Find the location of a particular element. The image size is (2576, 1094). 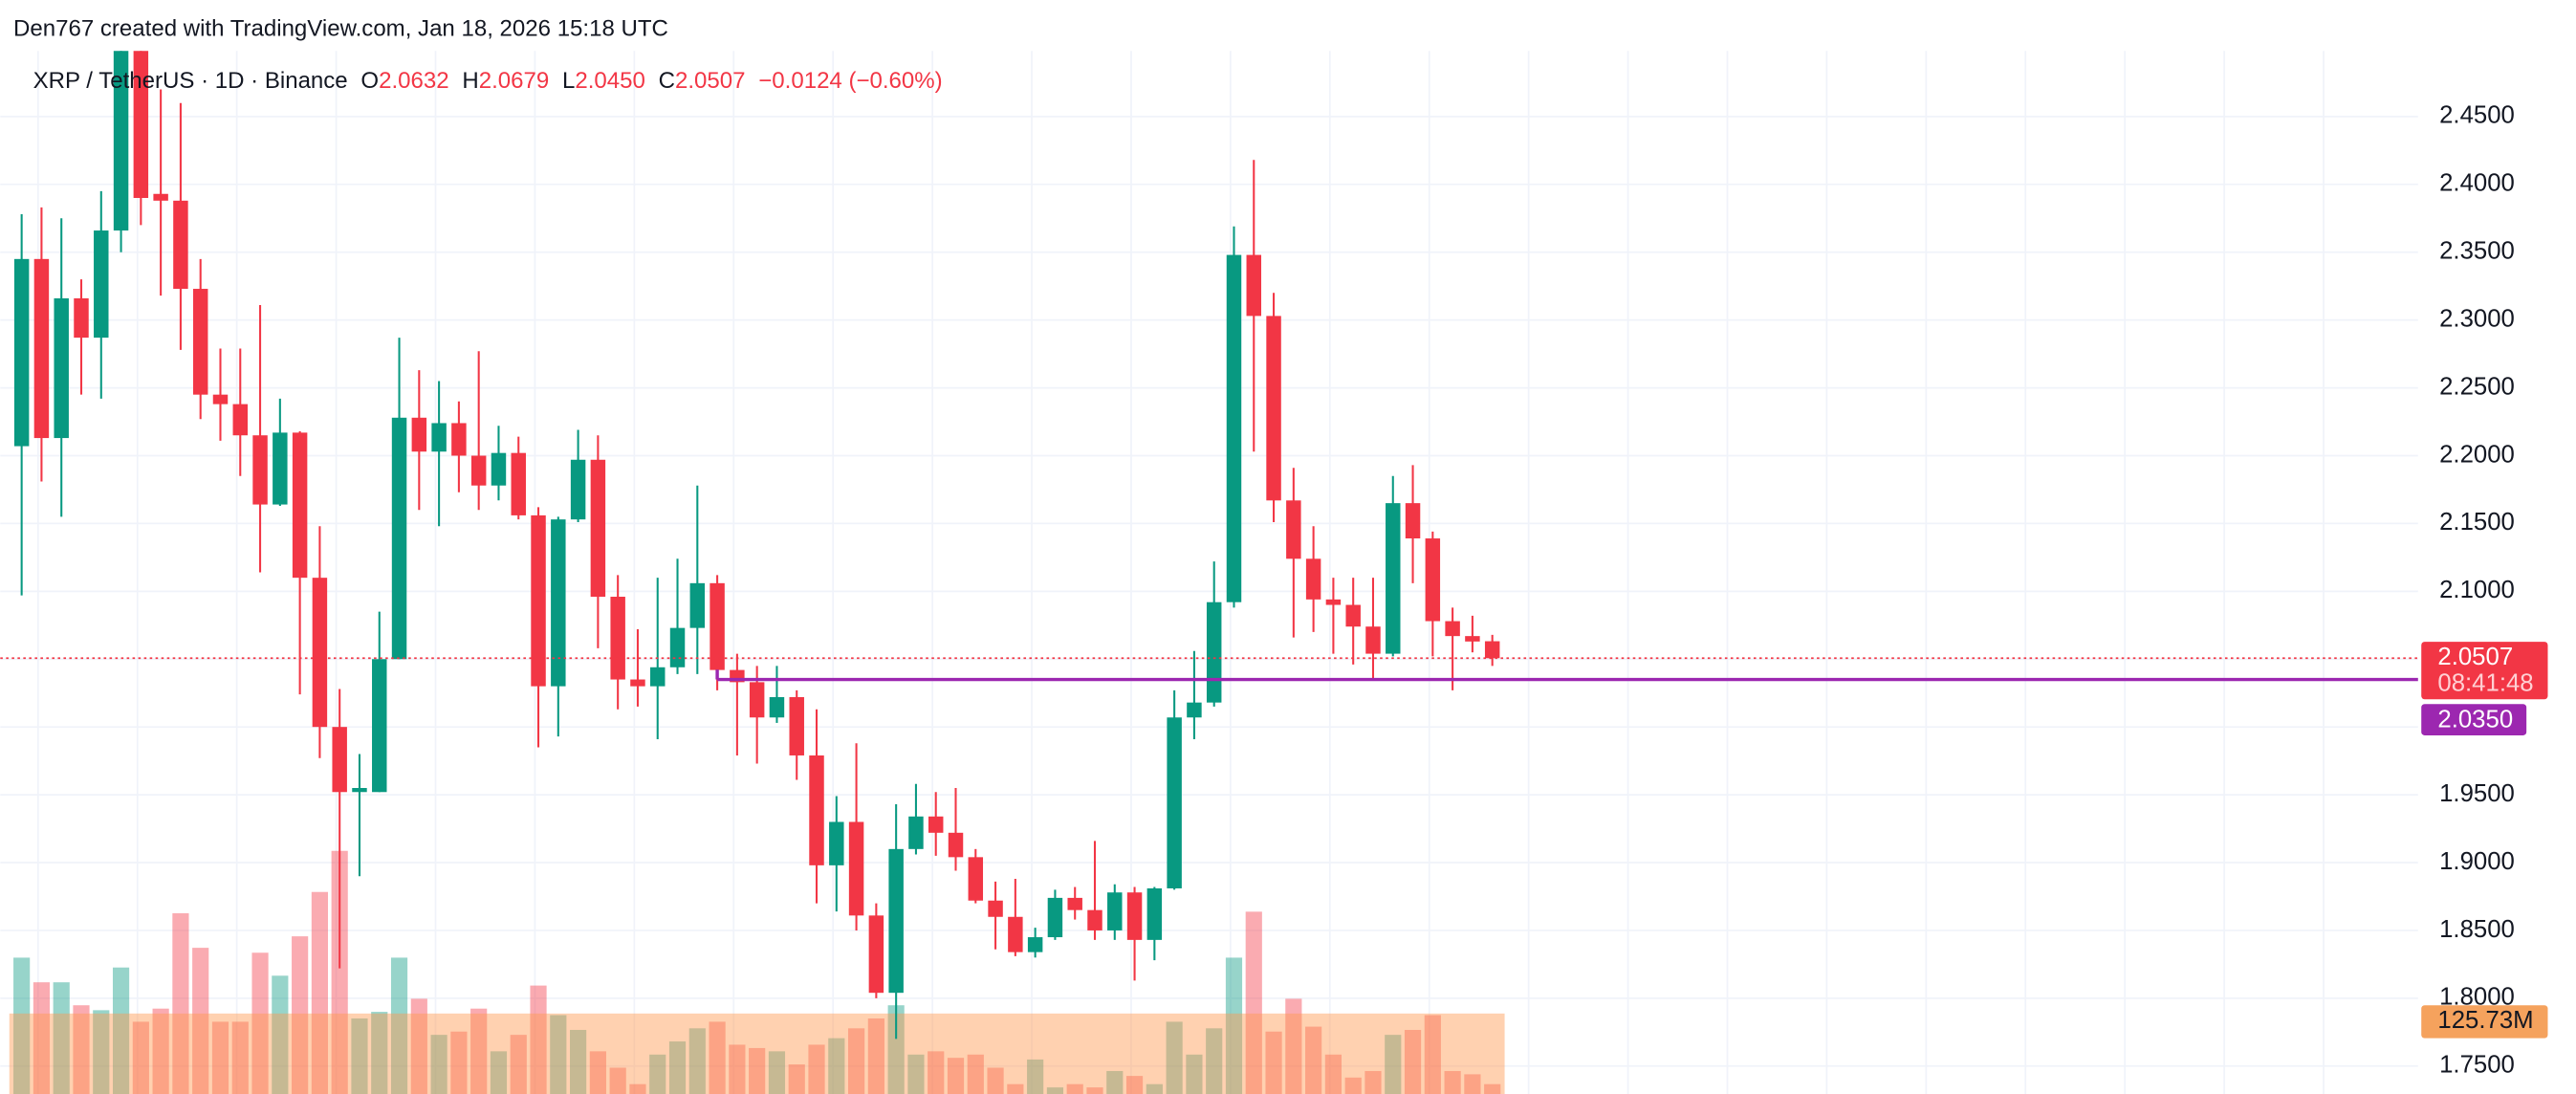

legend-open: 2.0632 is located at coordinates (414, 81).